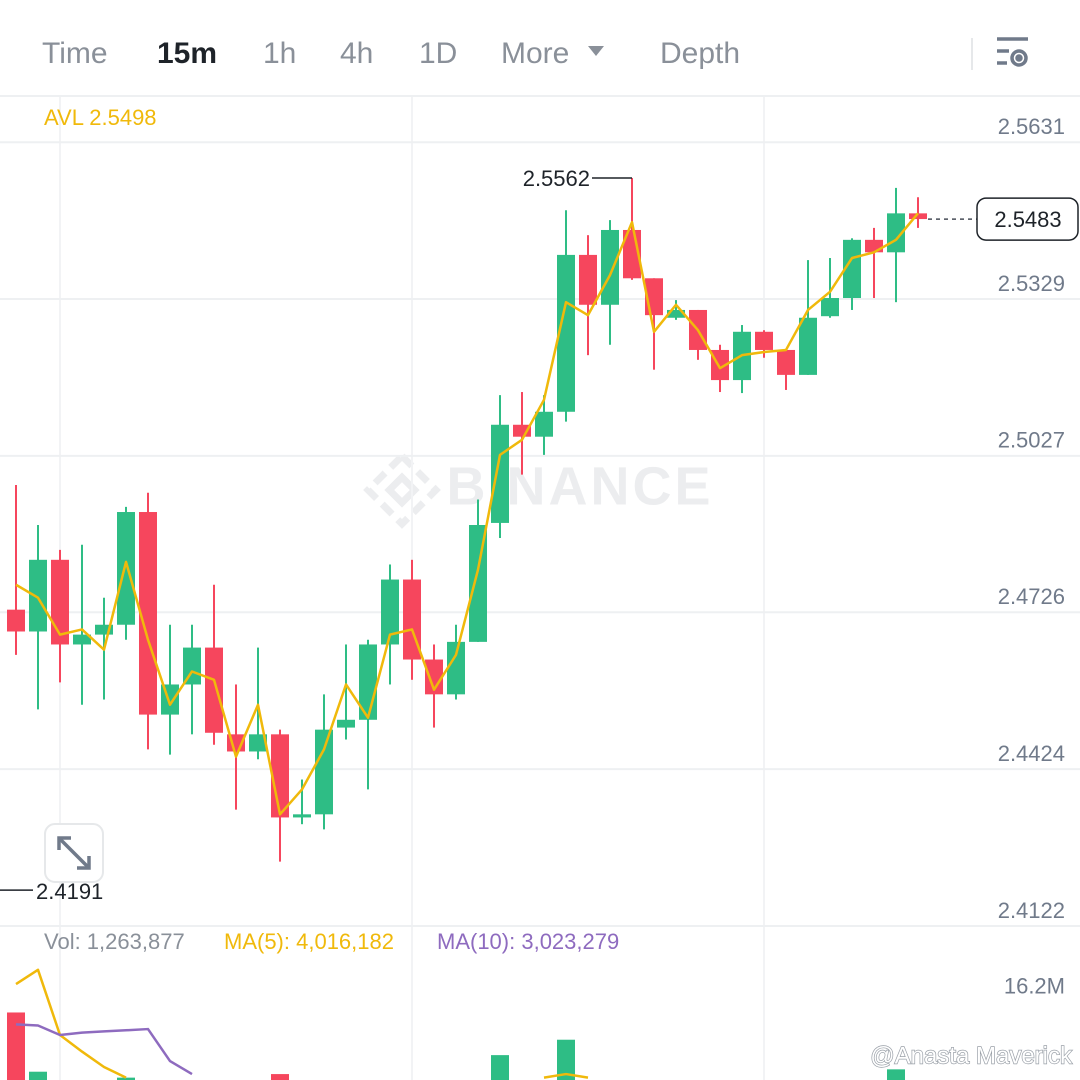  I want to click on tab: Depth, so click(700, 53).